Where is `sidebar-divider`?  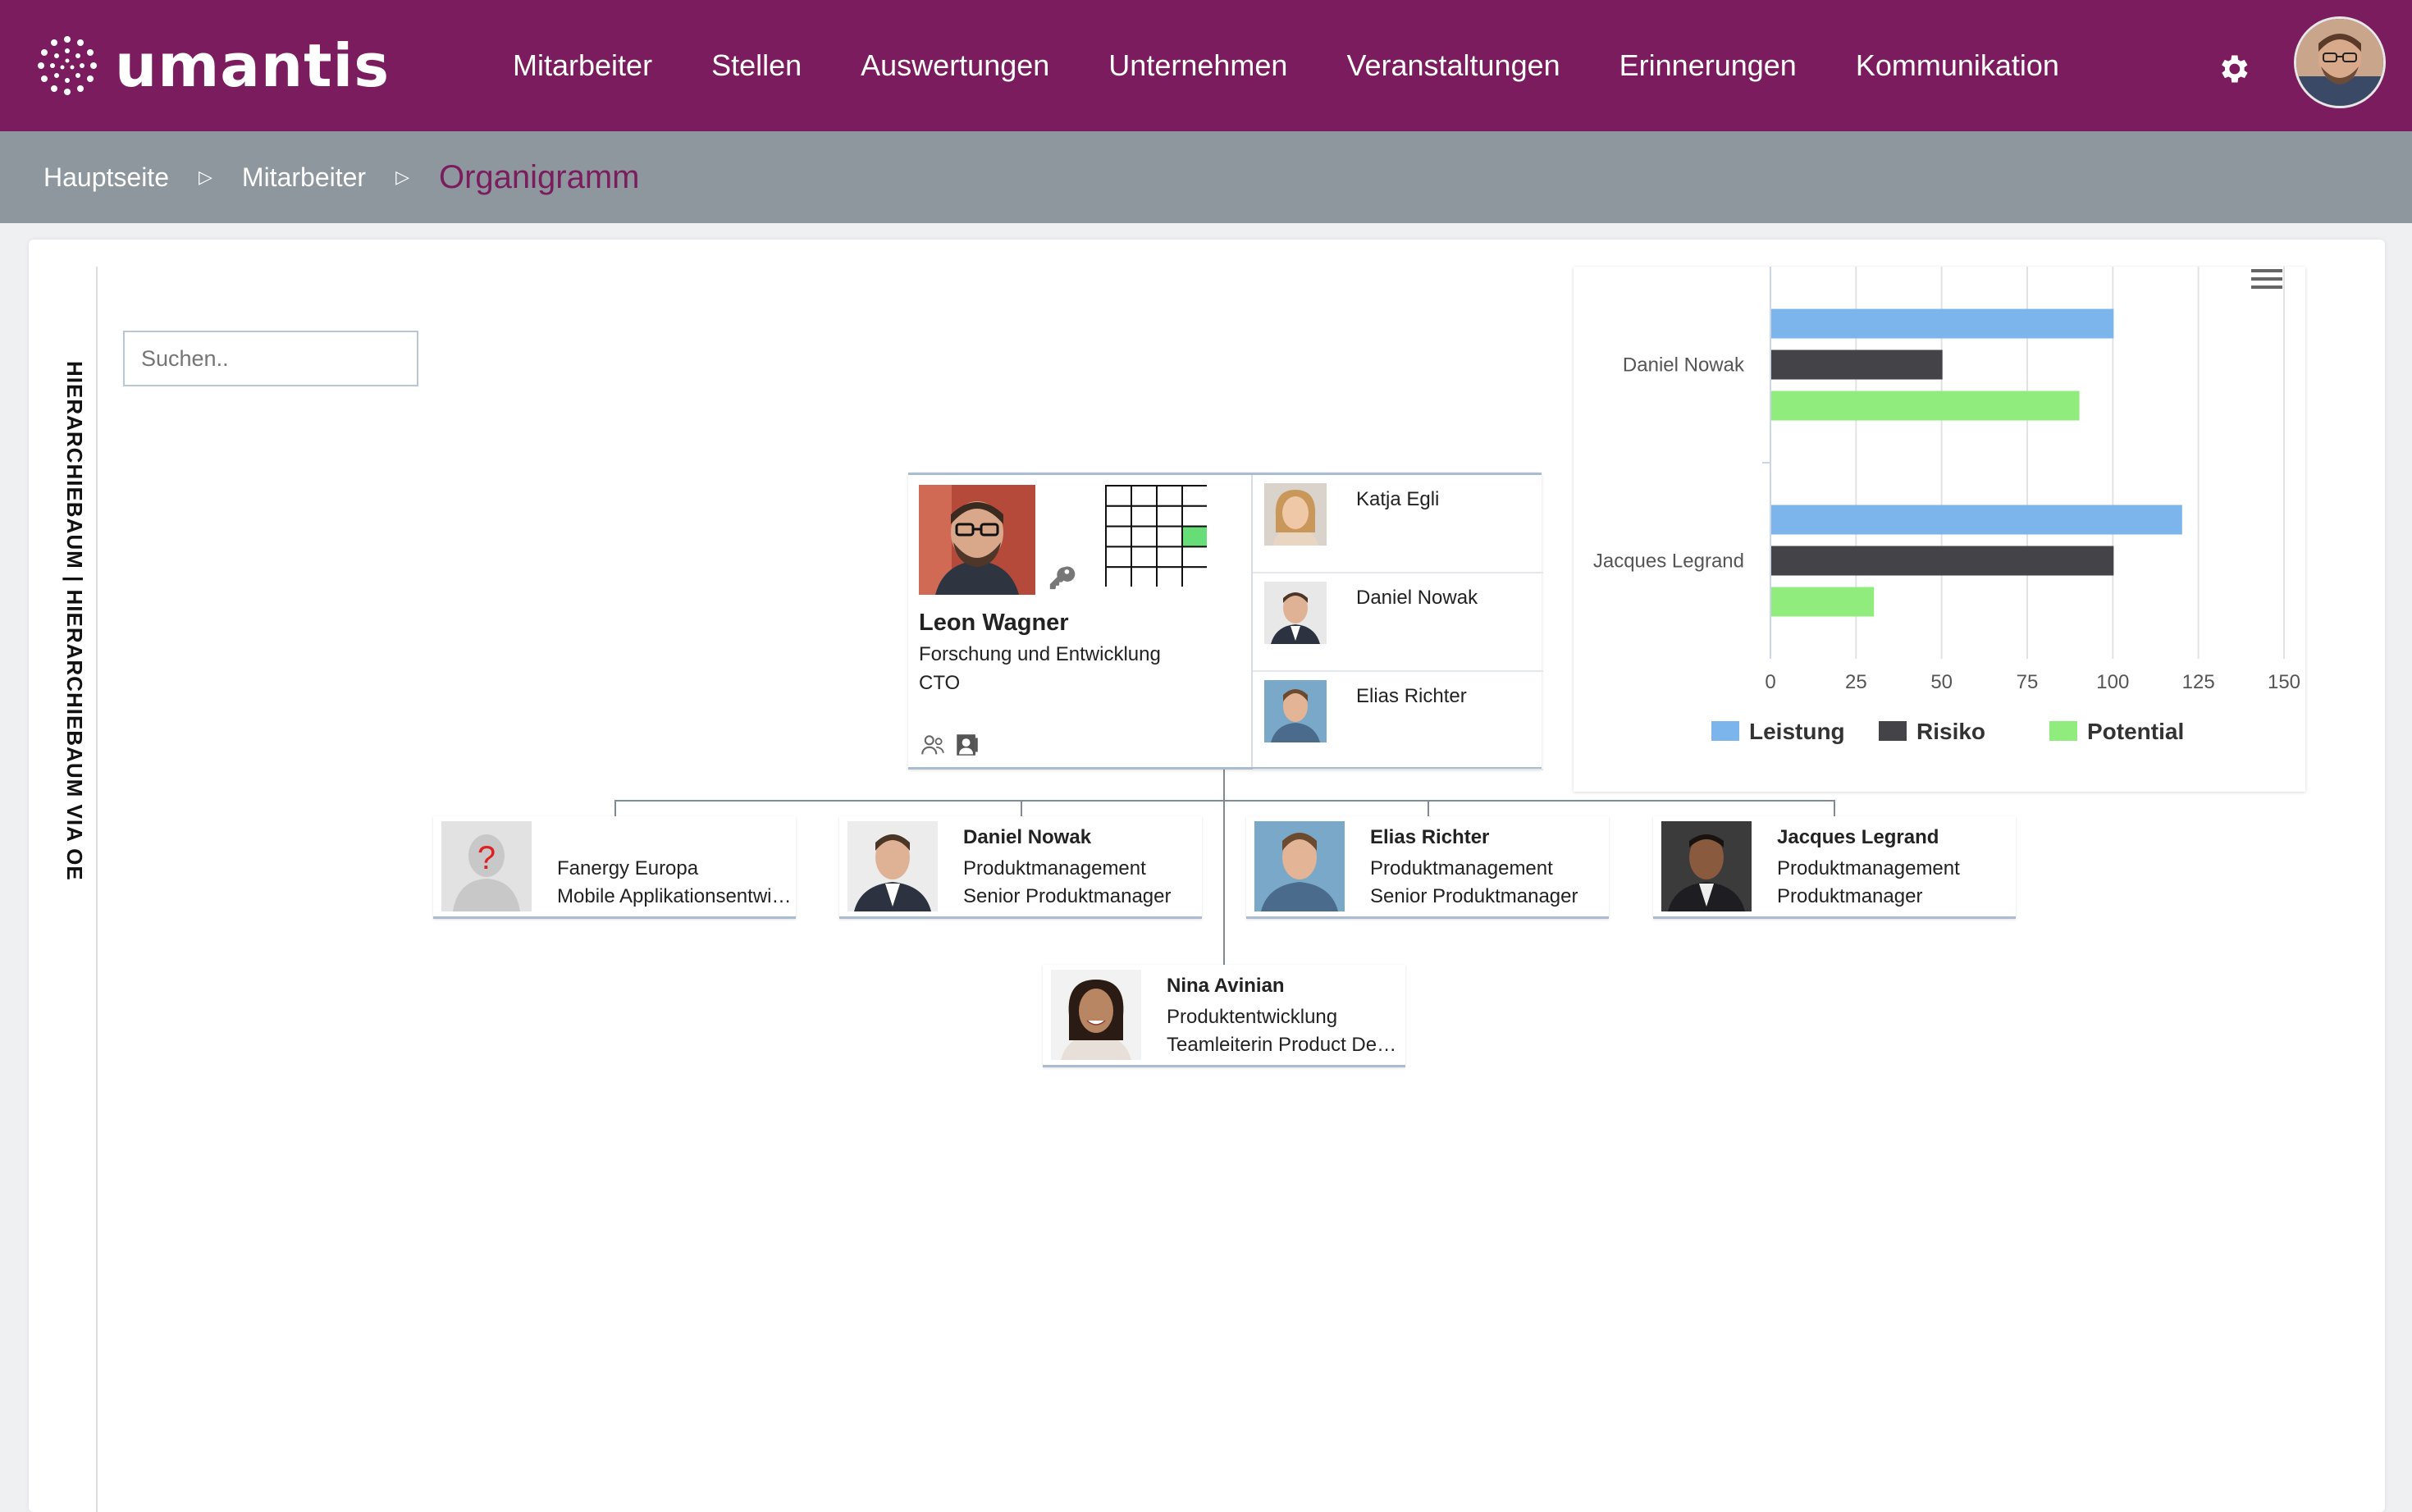
sidebar-divider is located at coordinates (97, 890).